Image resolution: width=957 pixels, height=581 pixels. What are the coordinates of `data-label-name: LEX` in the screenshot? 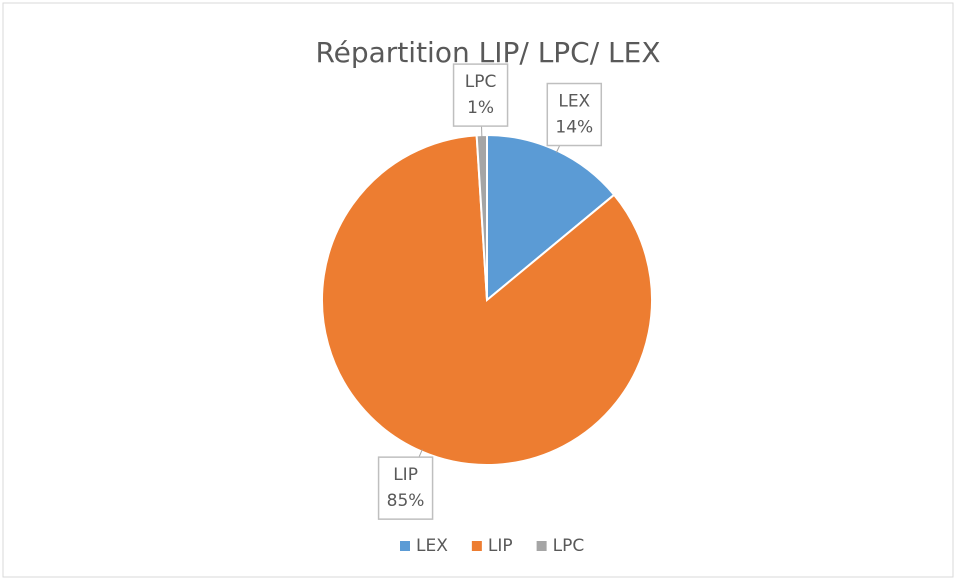 It's located at (574, 102).